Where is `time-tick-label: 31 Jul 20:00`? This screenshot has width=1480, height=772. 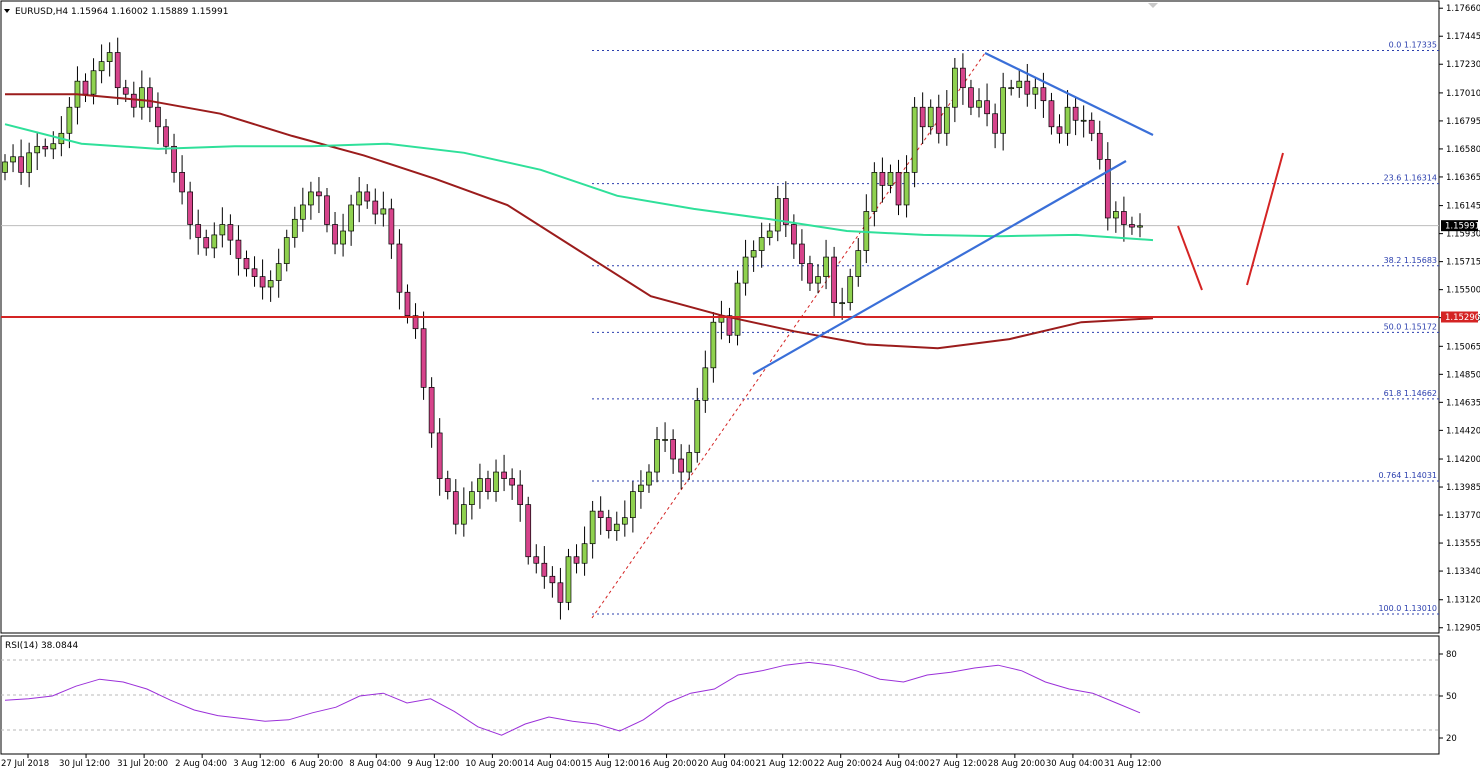
time-tick-label: 31 Jul 20:00 is located at coordinates (142, 764).